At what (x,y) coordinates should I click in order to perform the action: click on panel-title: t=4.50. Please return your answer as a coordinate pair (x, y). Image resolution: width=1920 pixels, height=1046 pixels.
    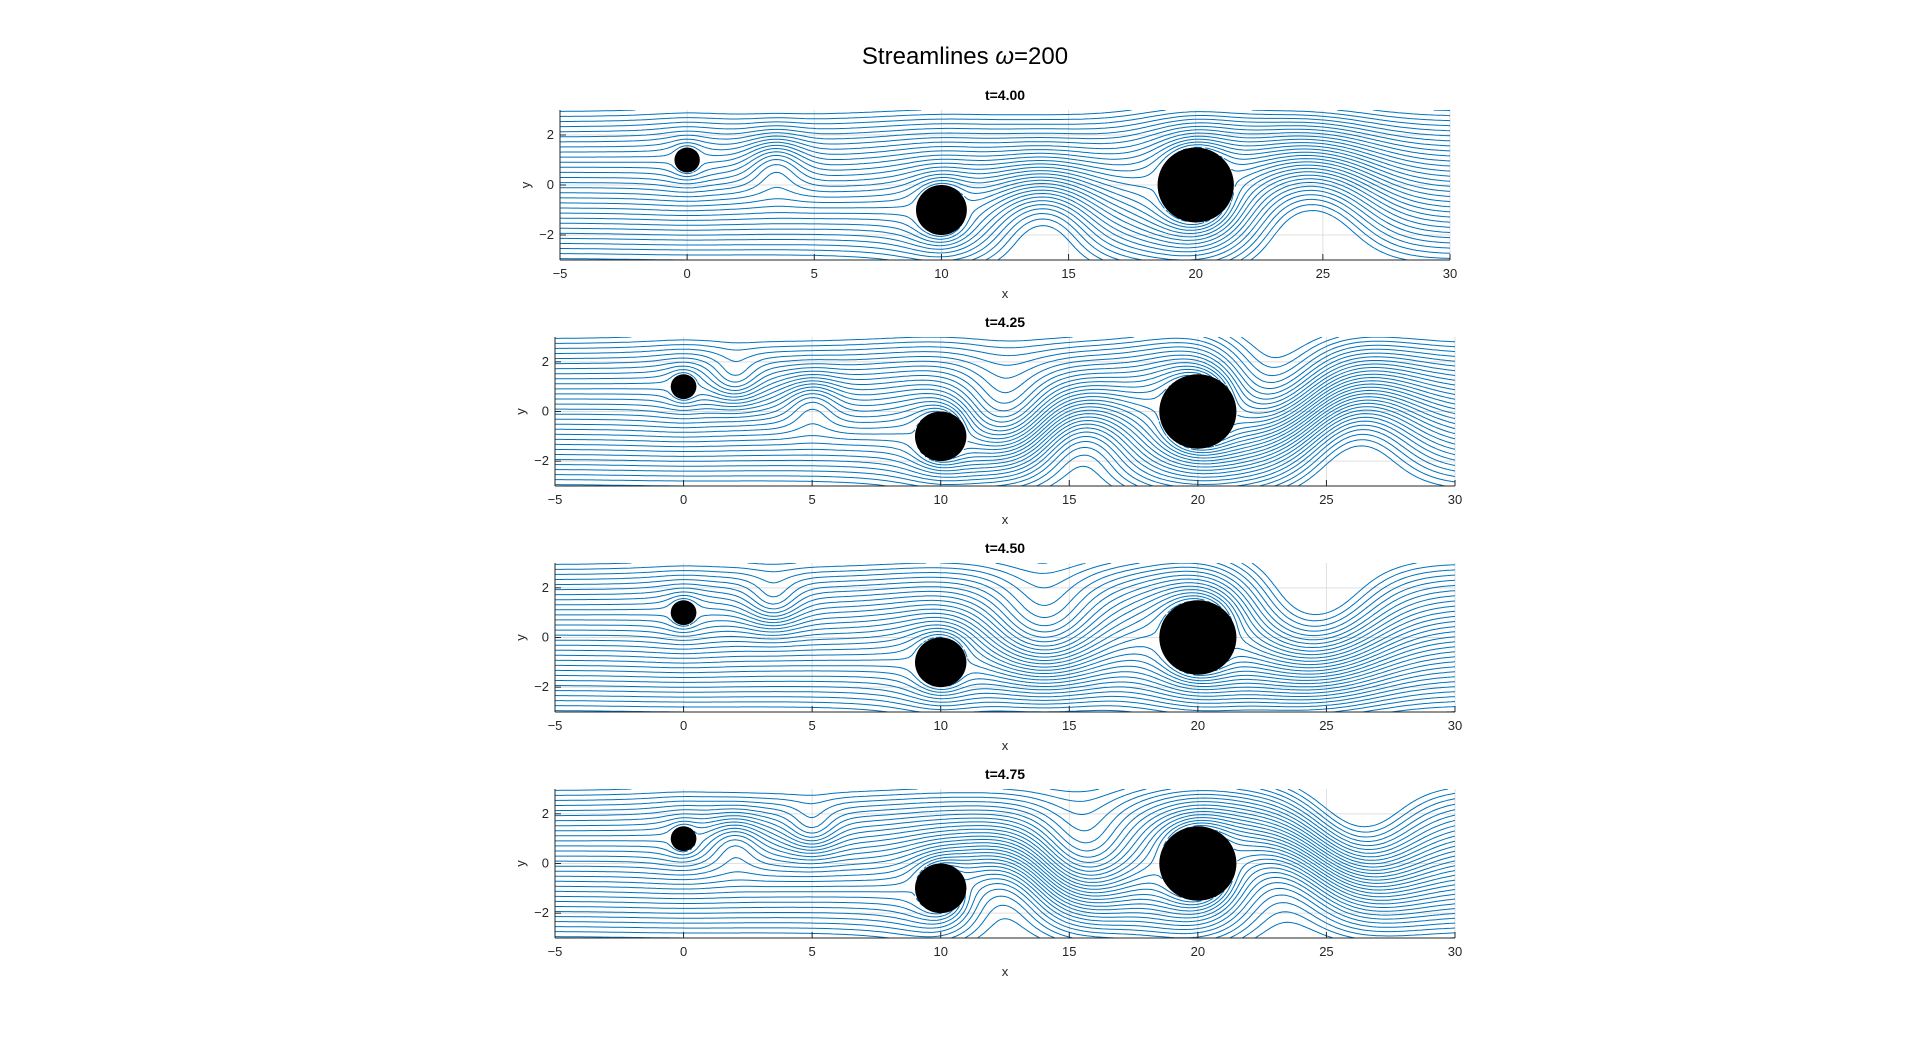
    Looking at the image, I should click on (1005, 548).